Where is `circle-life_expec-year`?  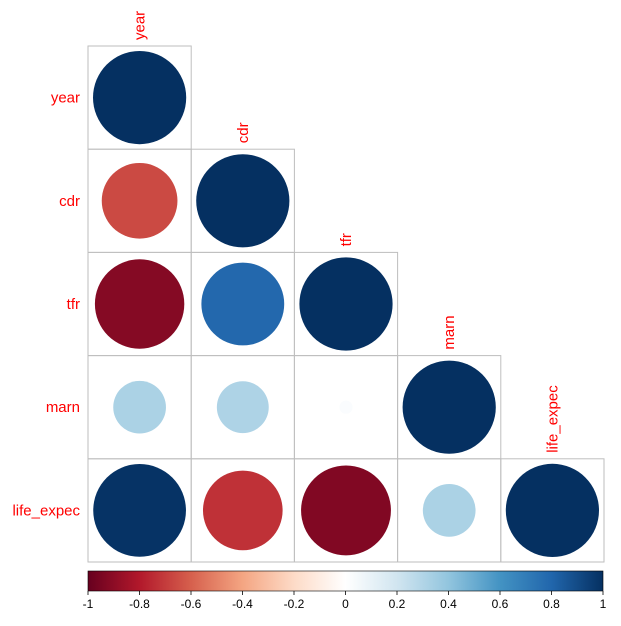
circle-life_expec-year is located at coordinates (139, 510).